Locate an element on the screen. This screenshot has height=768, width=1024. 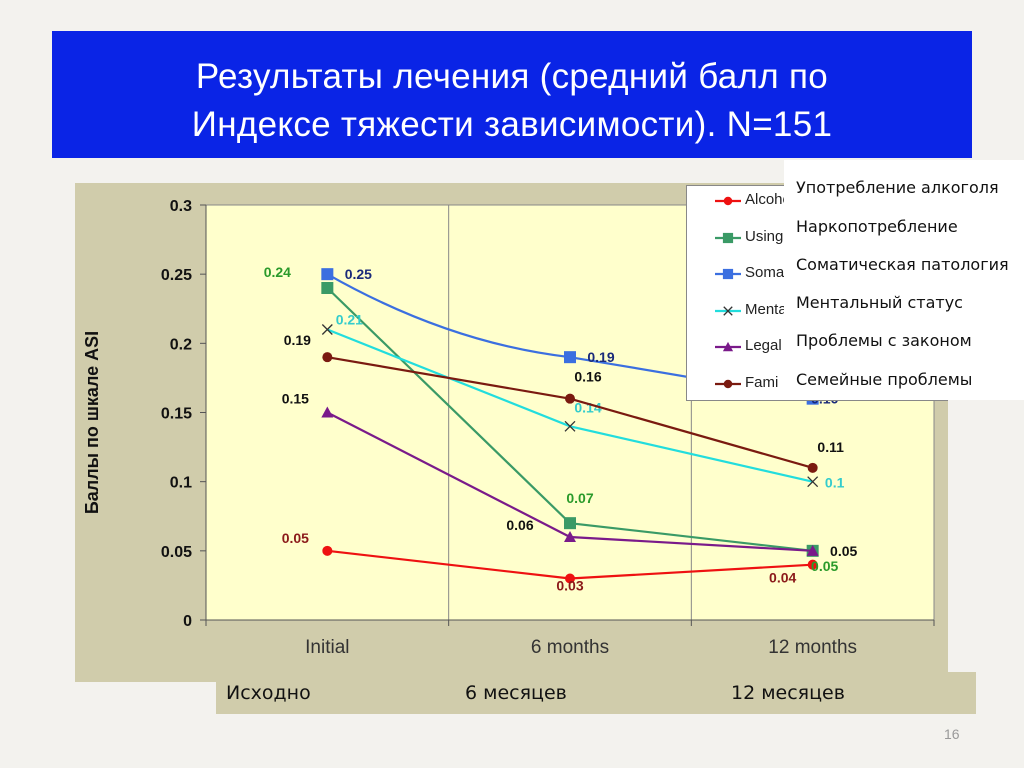
legend-entry: Fami is located at coordinates (737, 384).